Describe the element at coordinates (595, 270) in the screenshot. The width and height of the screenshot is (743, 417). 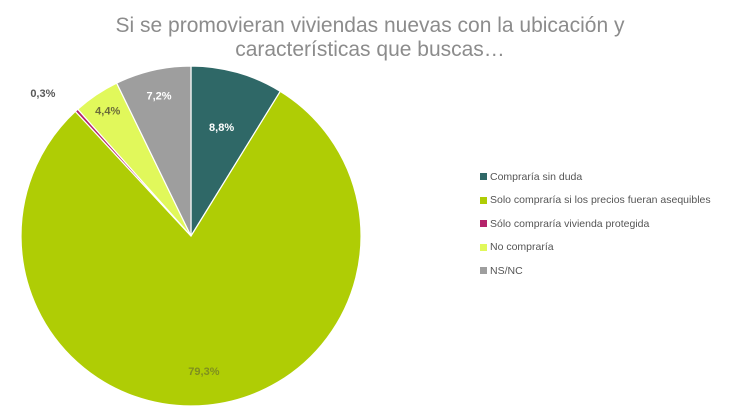
I see `legend-item-5: NS/NC` at that location.